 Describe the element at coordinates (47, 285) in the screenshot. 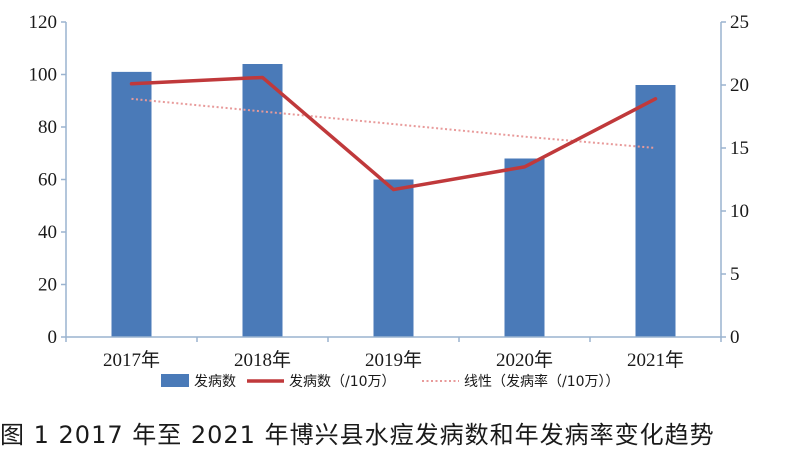

I see `left-tick-label: 20` at that location.